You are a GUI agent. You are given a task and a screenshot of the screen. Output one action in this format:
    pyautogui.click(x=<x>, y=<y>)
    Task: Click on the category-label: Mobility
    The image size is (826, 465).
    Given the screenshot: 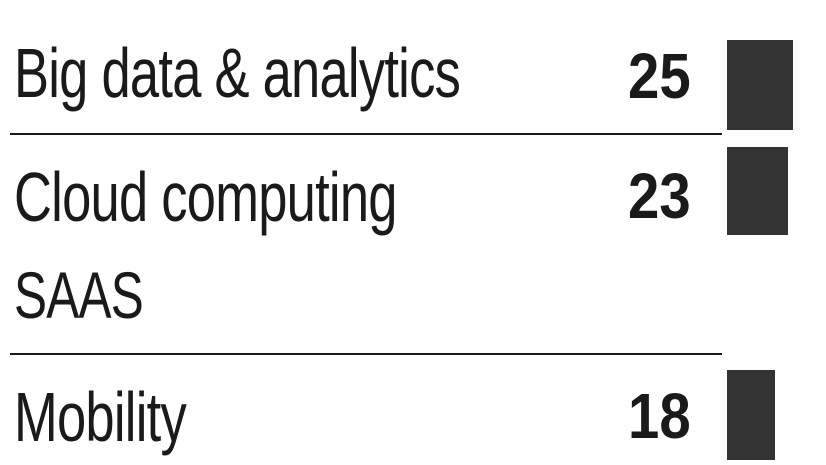 What is the action you would take?
    pyautogui.click(x=100, y=417)
    